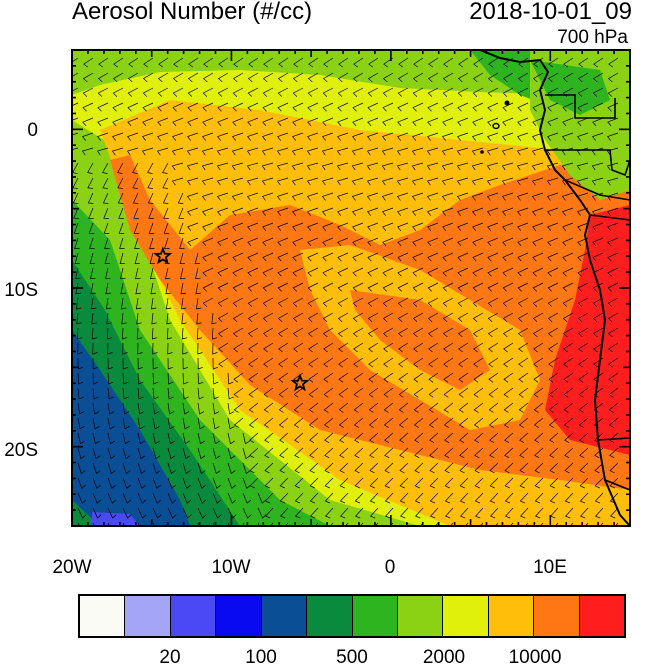  I want to click on timestamp: 2018-10-01_09, so click(550, 12).